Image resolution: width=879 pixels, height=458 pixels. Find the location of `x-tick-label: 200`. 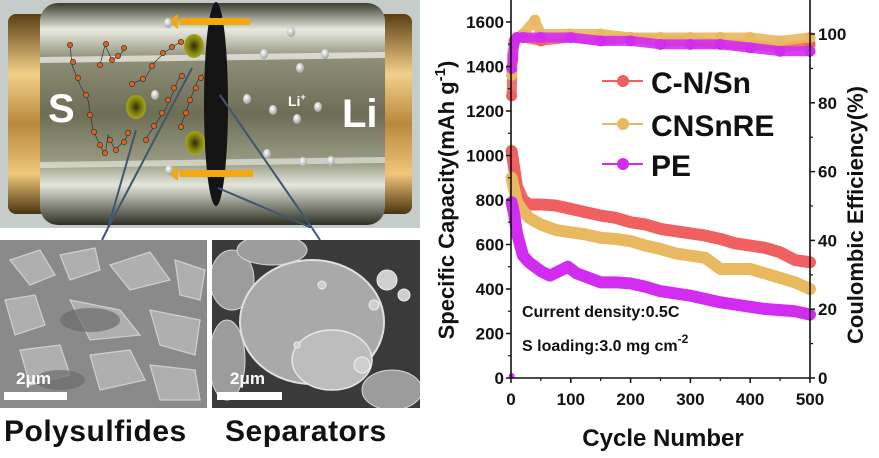

x-tick-label: 200 is located at coordinates (630, 399).